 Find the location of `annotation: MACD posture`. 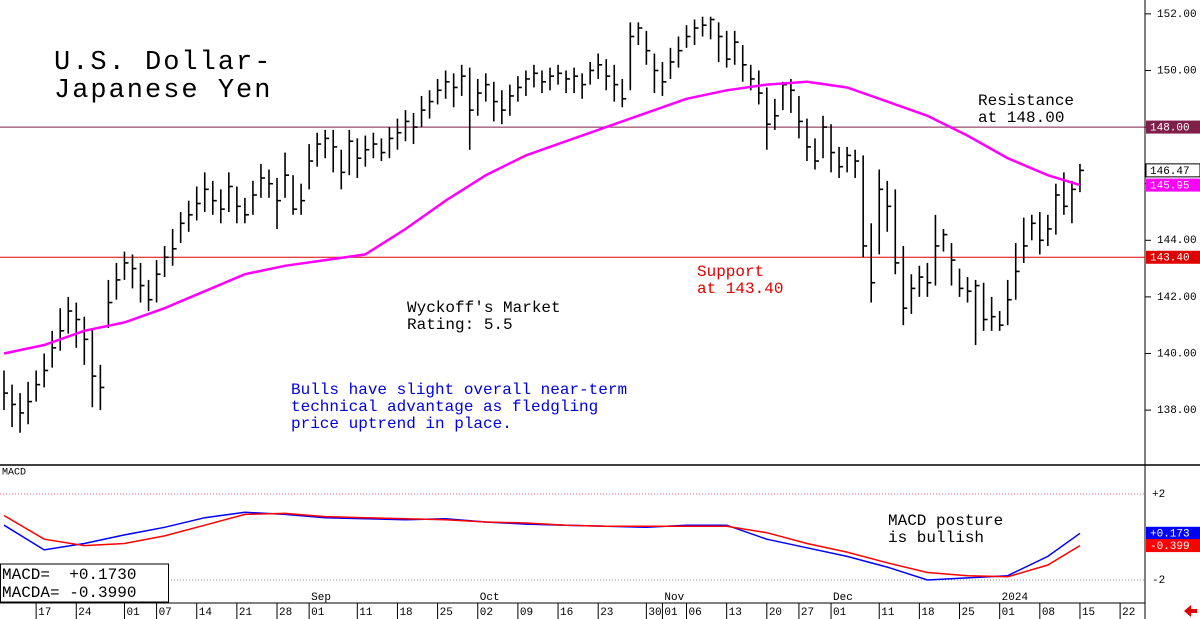

annotation: MACD posture is located at coordinates (945, 521).